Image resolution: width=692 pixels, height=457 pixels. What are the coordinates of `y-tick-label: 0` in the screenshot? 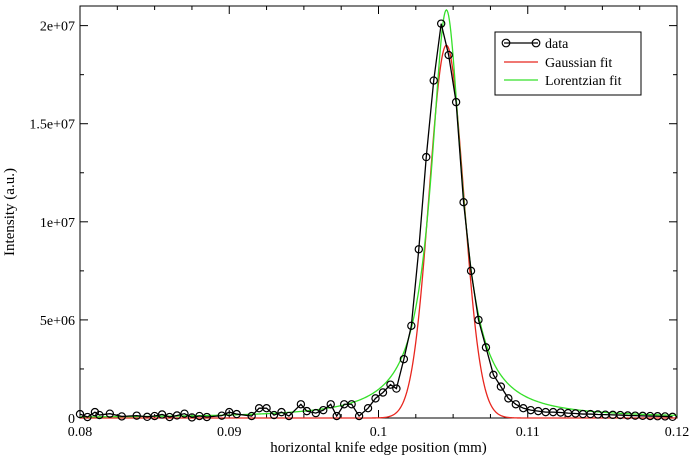 It's located at (71, 419).